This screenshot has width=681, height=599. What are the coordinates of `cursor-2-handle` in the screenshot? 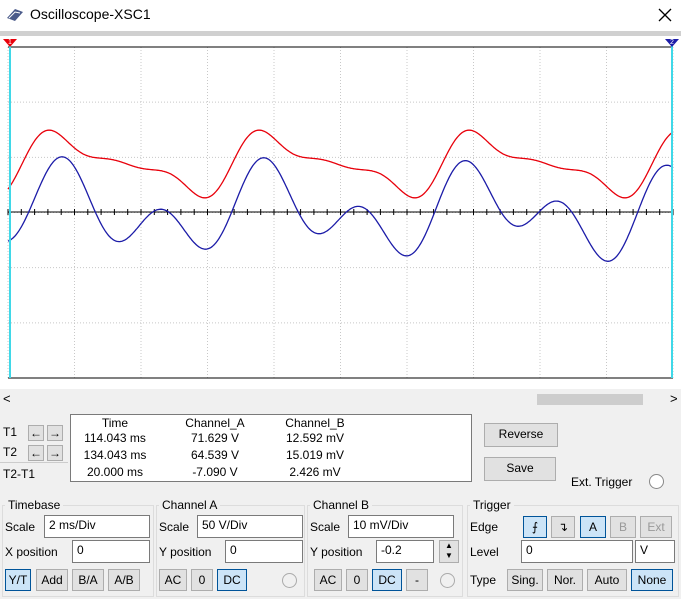 It's located at (672, 43).